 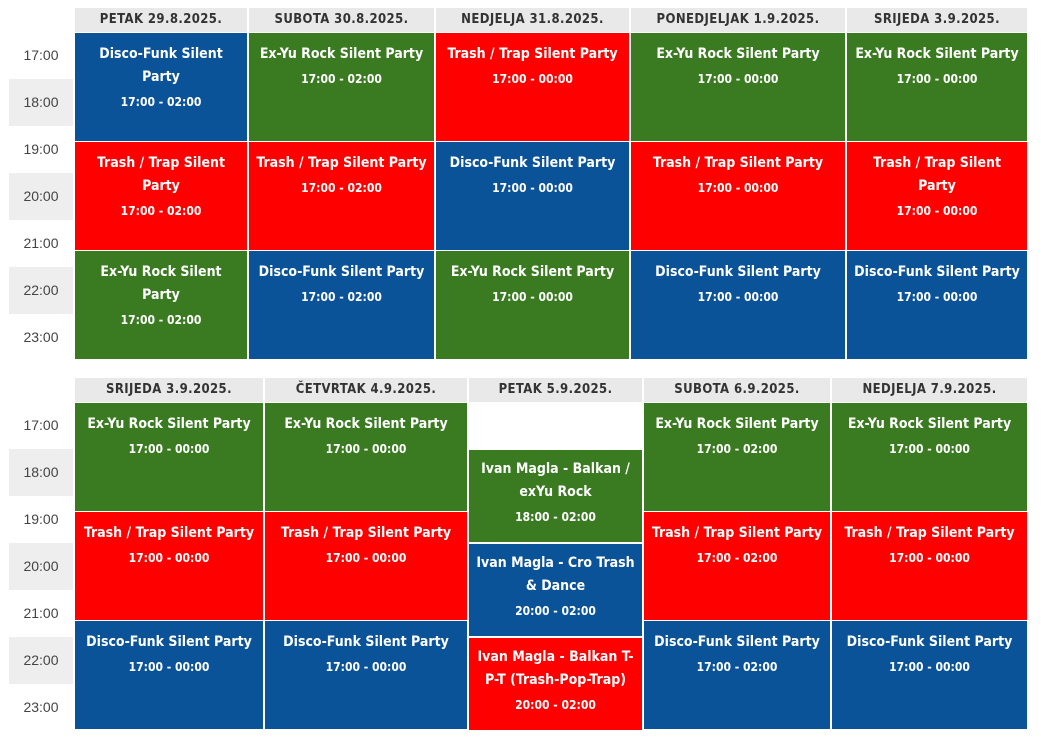 What do you see at coordinates (555, 517) in the screenshot?
I see `event-time: 18:00 - 02:00` at bounding box center [555, 517].